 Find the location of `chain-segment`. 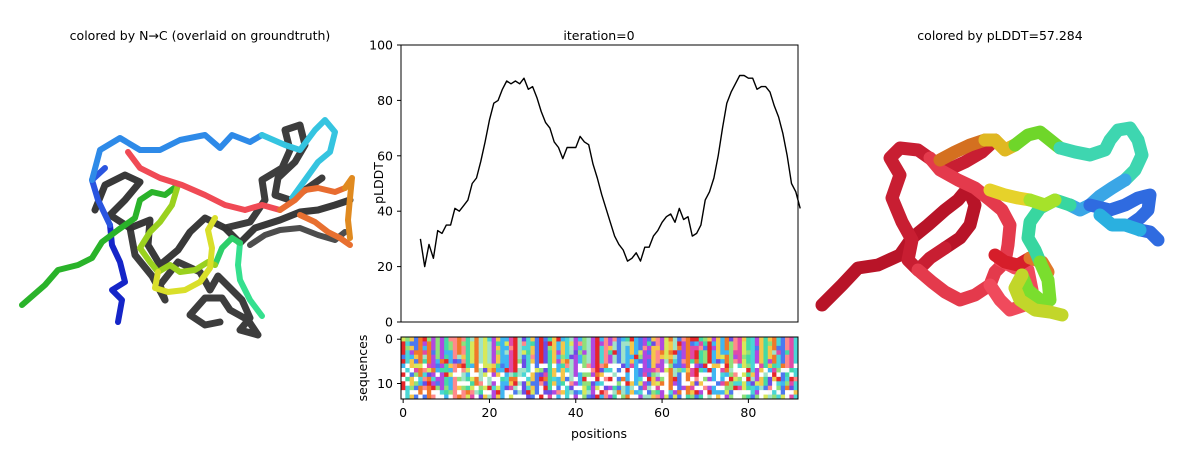

chain-segment is located at coordinates (227, 251).